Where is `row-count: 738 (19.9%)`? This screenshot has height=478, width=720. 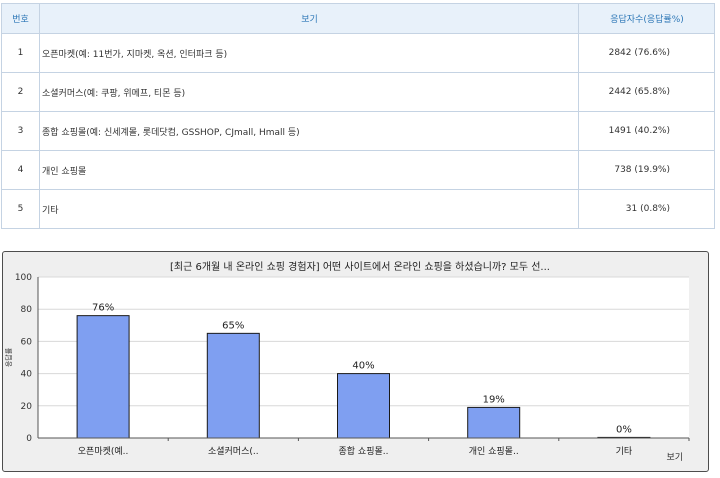 row-count: 738 (19.9%) is located at coordinates (646, 170).